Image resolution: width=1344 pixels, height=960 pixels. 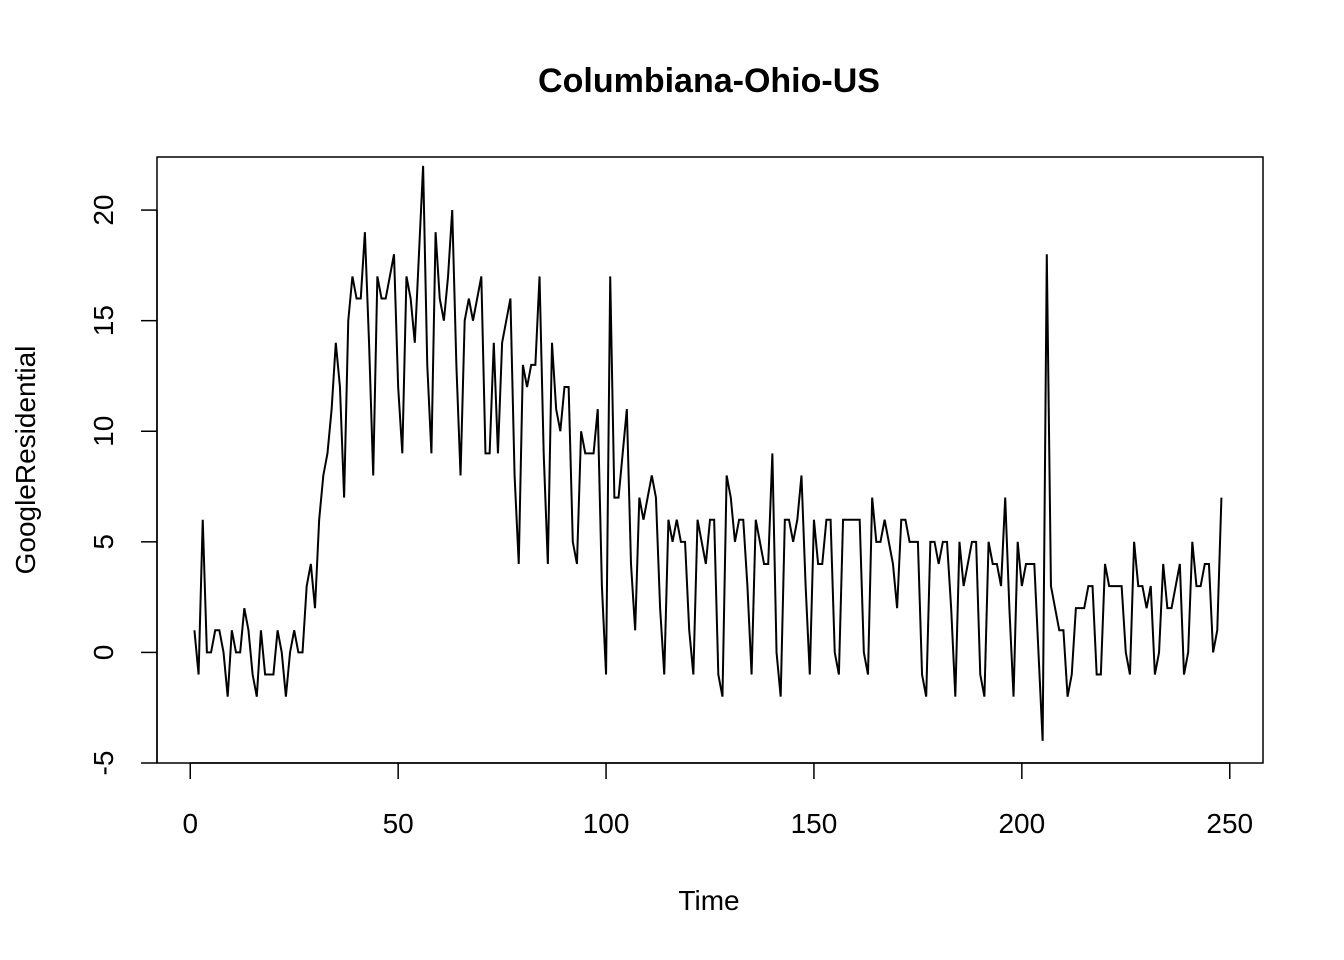 What do you see at coordinates (103, 320) in the screenshot?
I see `y-tick-label: 15` at bounding box center [103, 320].